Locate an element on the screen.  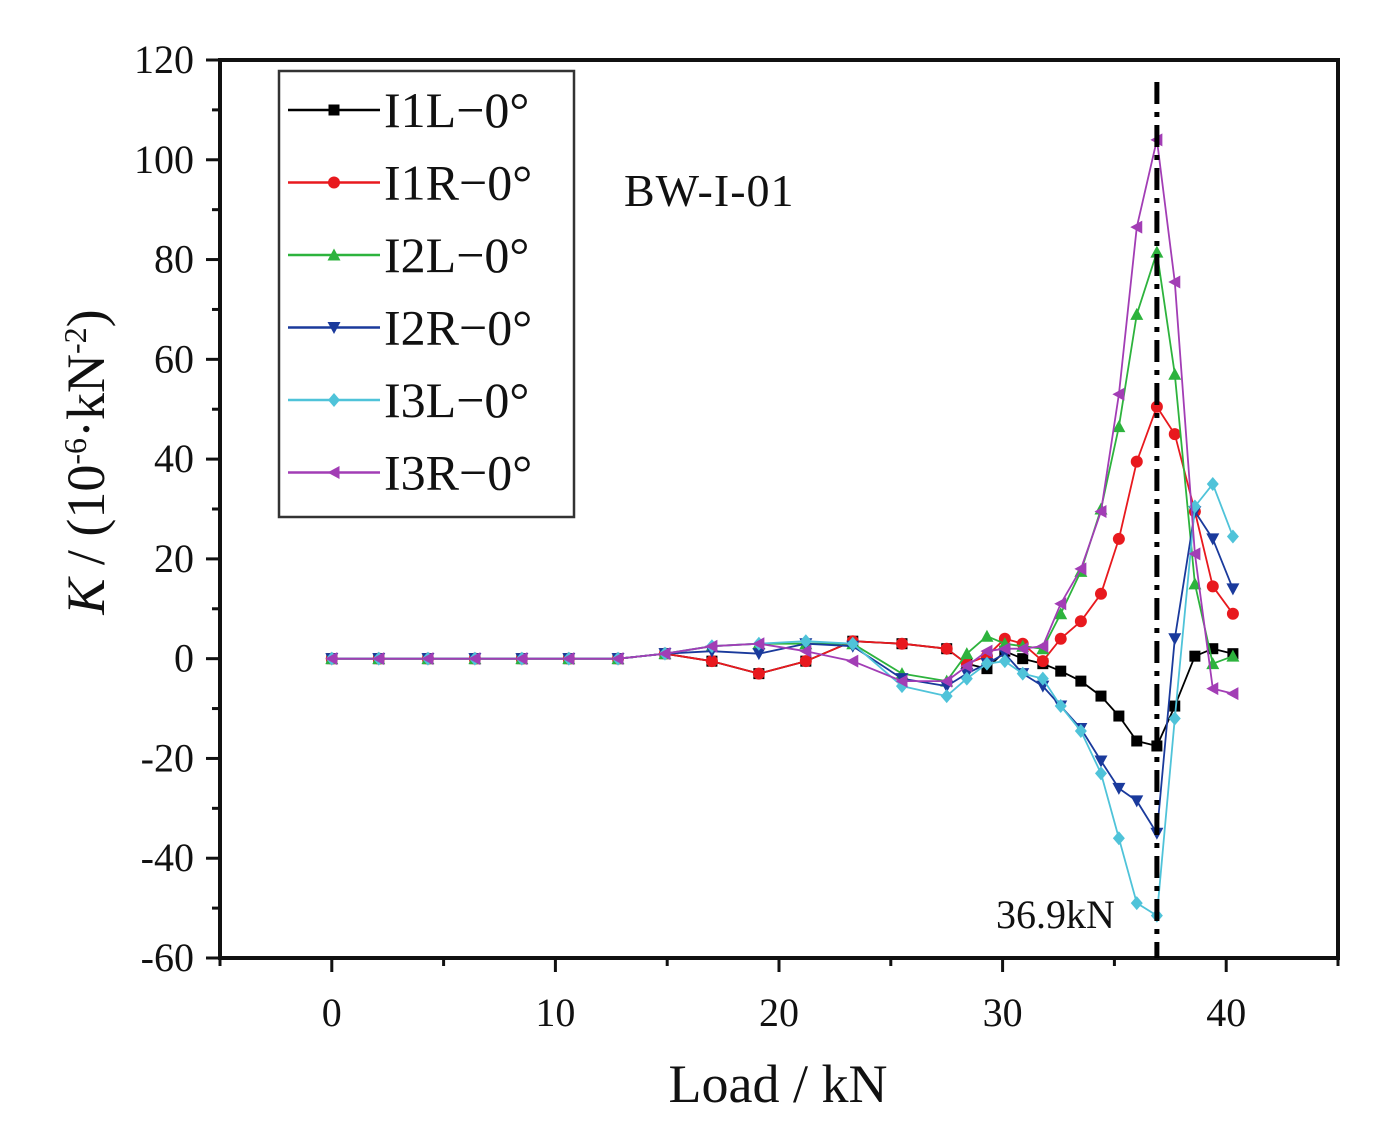
y-axis-title: K / (10-6·kN-2) is located at coordinates (86, 462).